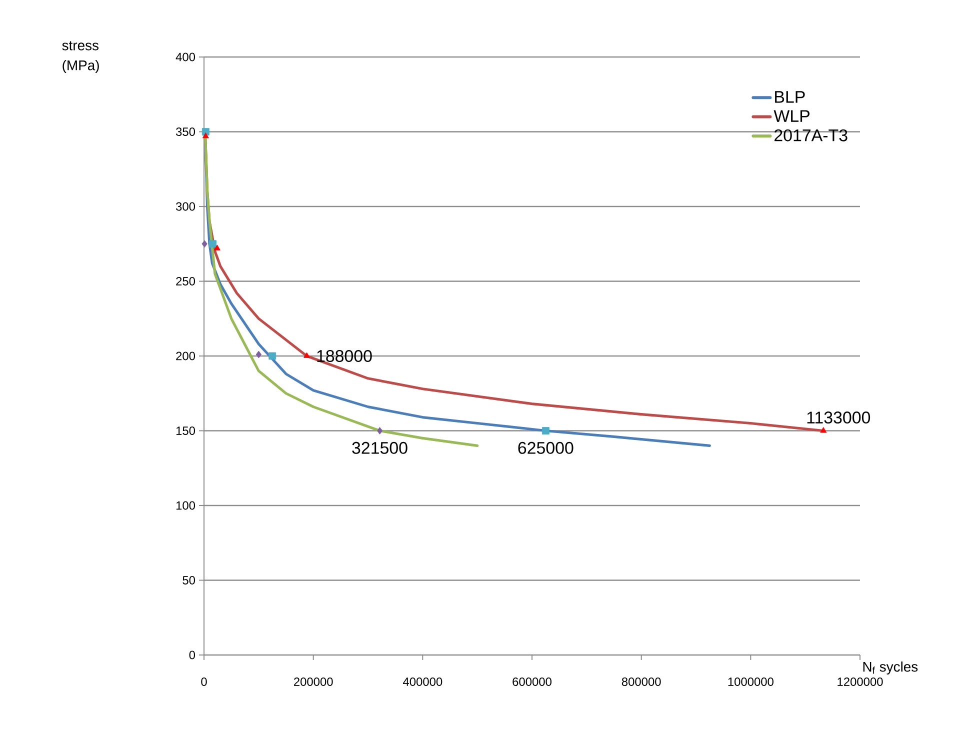 Image resolution: width=966 pixels, height=734 pixels. Describe the element at coordinates (790, 97) in the screenshot. I see `legend-label: BLP` at that location.